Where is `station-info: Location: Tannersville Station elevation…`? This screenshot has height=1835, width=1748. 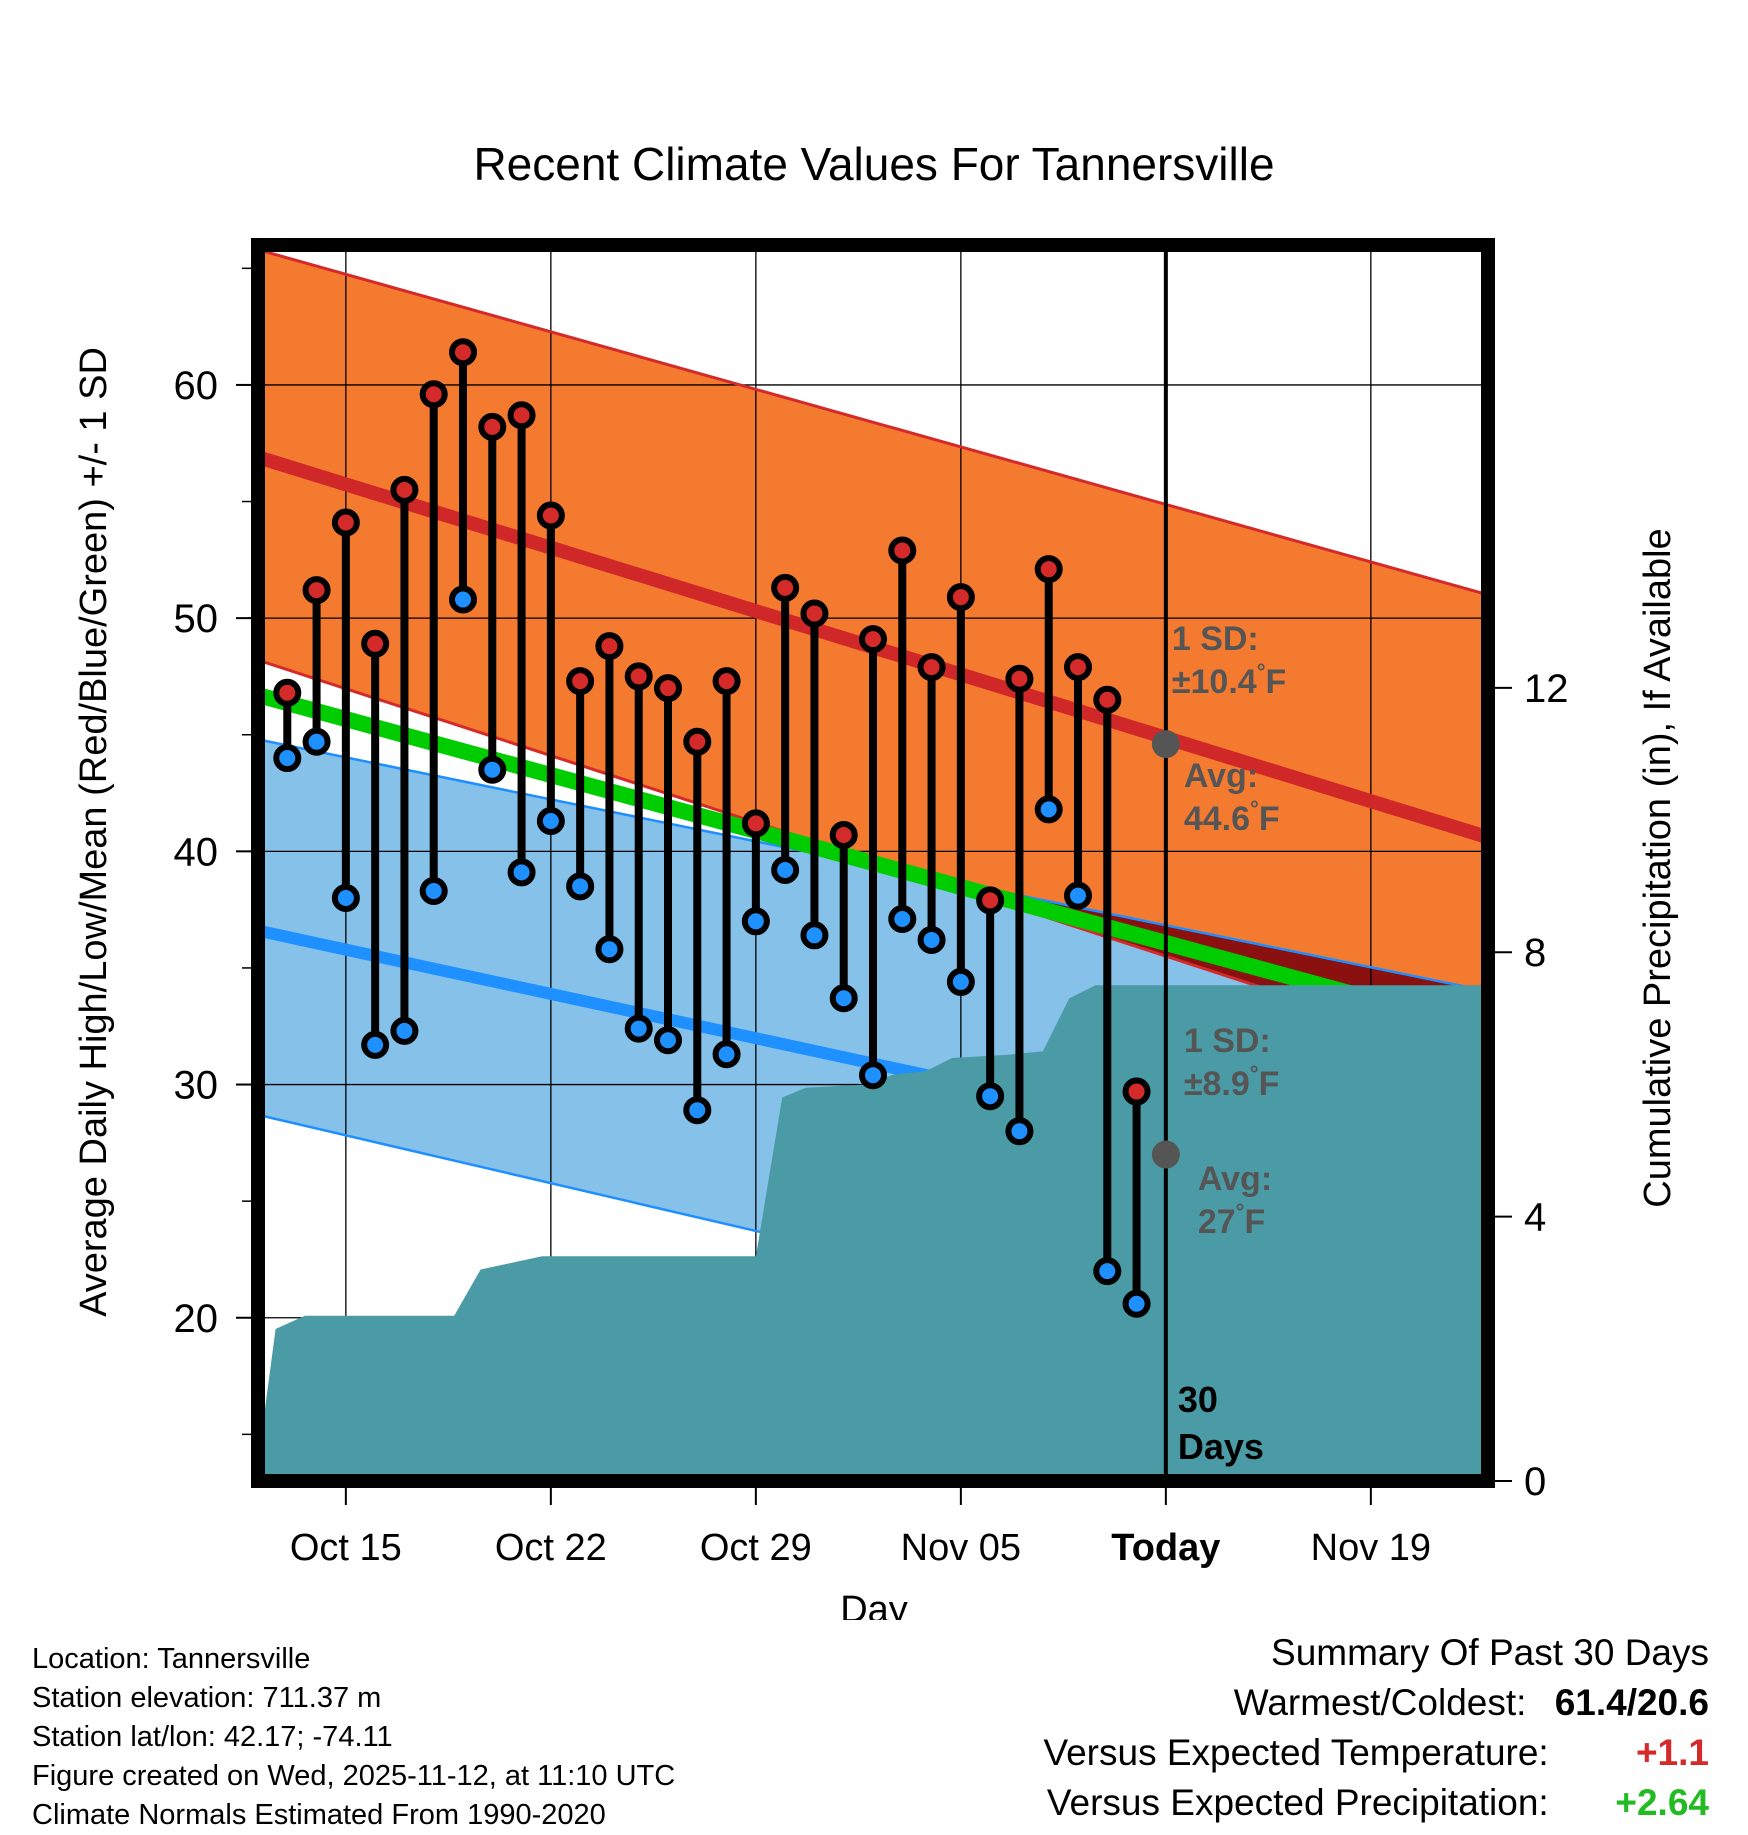
station-info: Location: Tannersville Station elevation… is located at coordinates (353, 1737).